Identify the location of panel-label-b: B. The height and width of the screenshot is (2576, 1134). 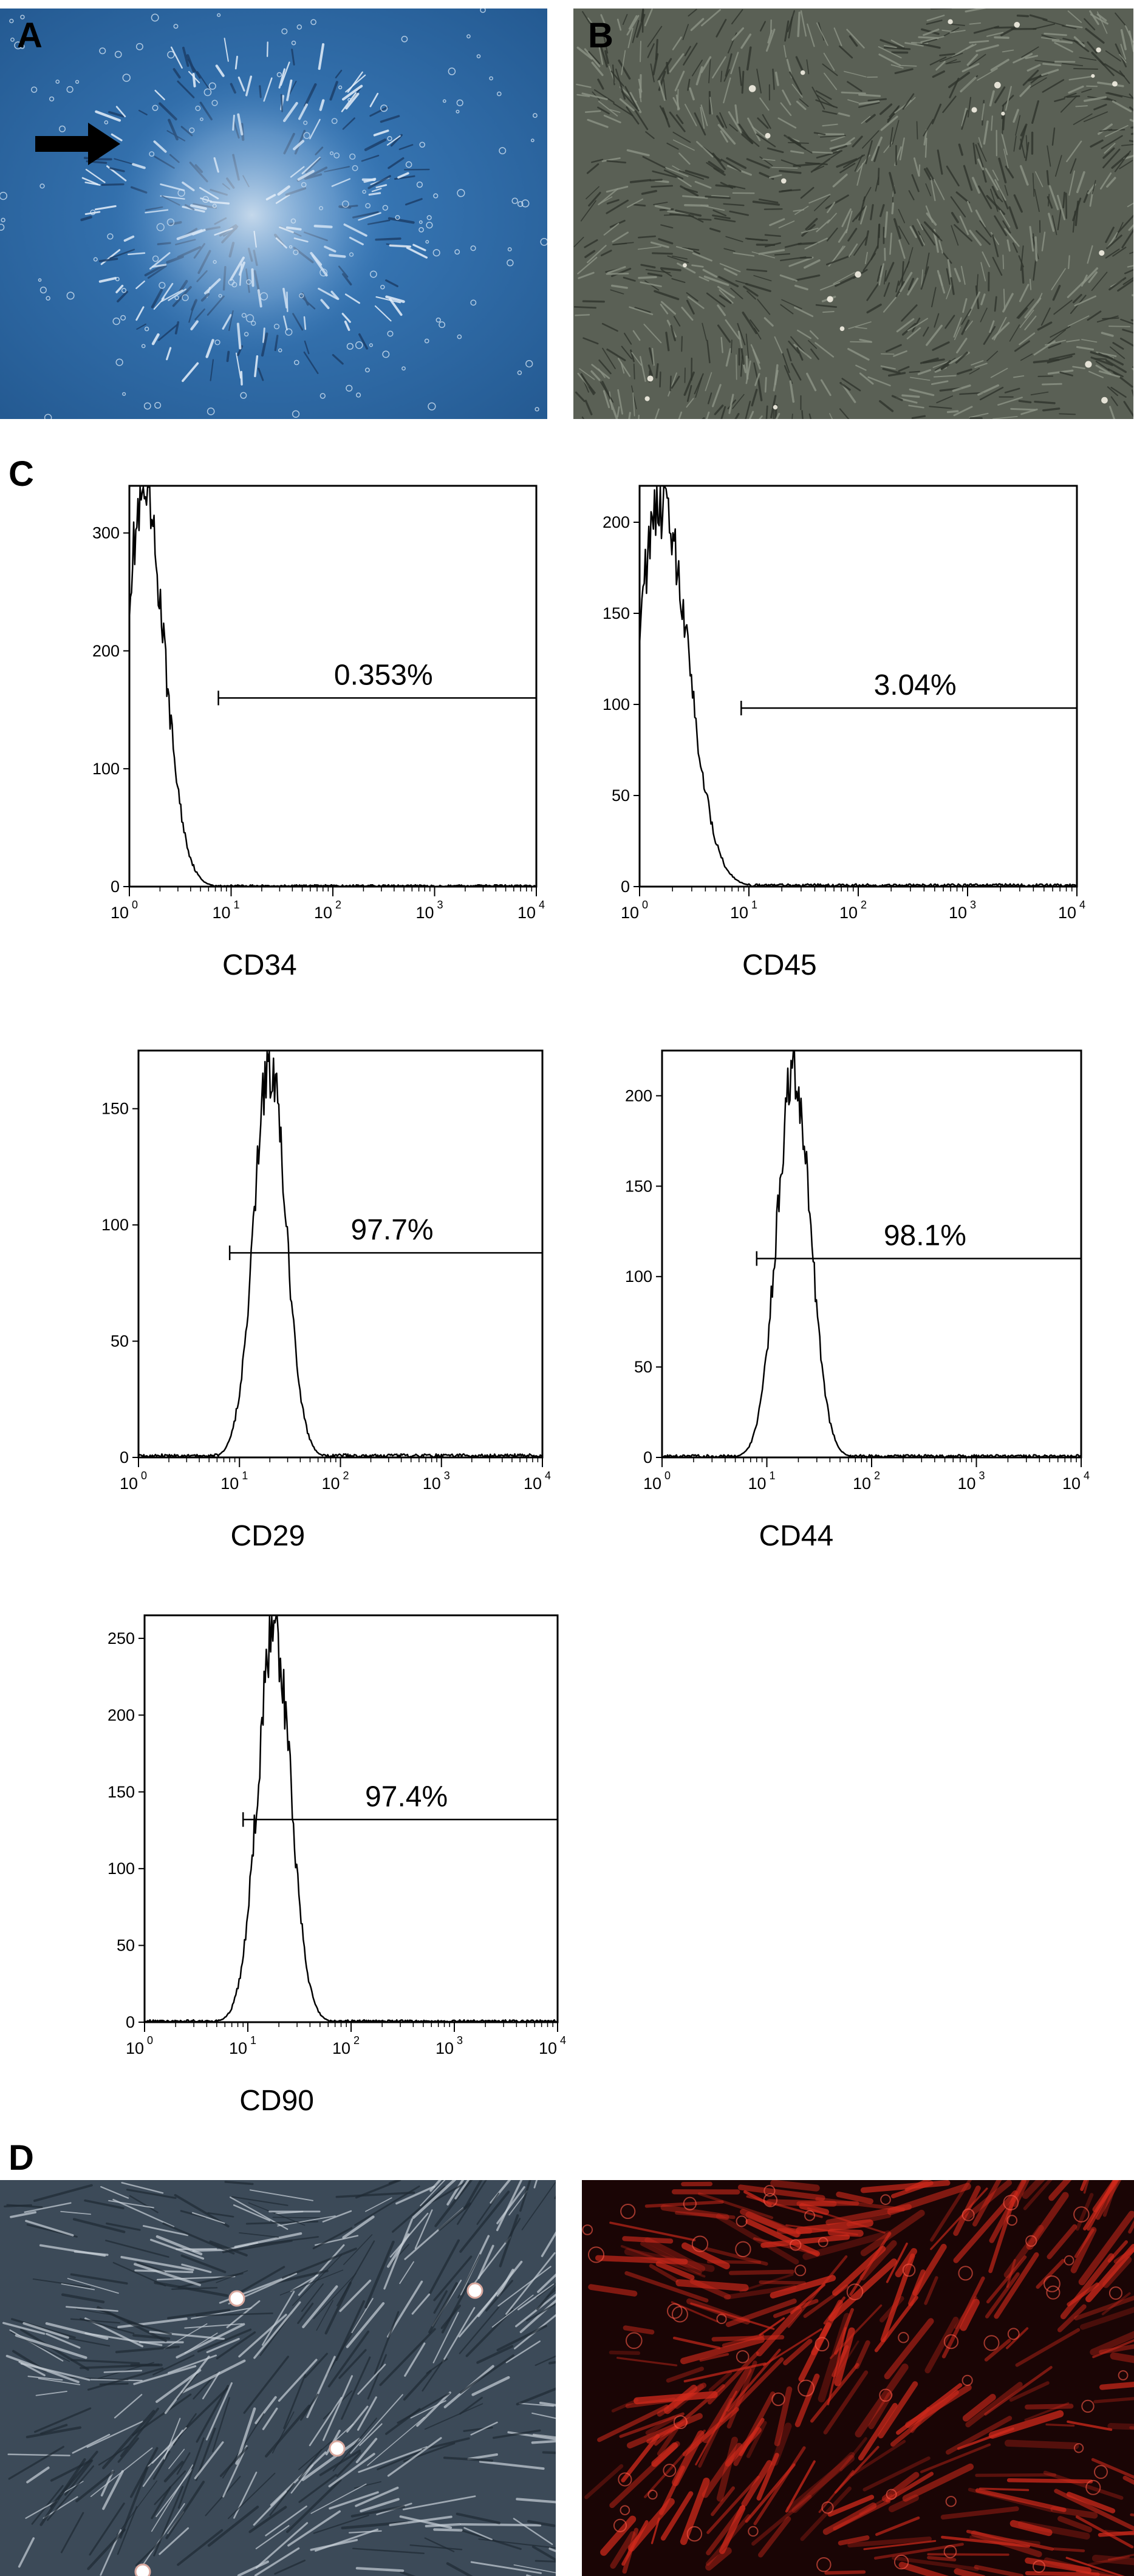
(600, 36).